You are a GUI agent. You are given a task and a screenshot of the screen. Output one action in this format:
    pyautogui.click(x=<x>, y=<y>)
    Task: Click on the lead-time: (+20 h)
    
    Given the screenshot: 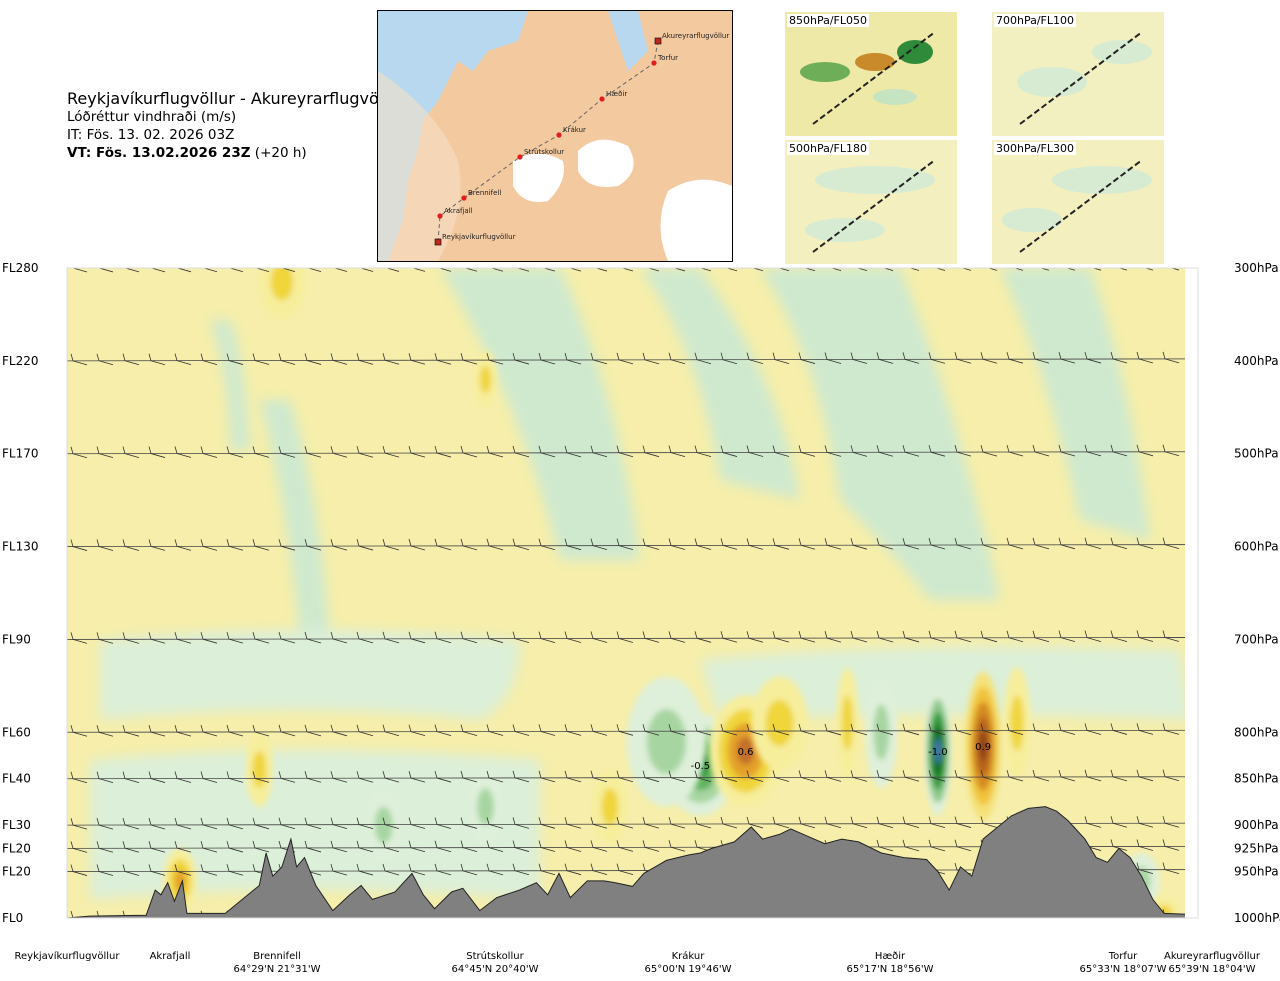 What is the action you would take?
    pyautogui.click(x=278, y=153)
    